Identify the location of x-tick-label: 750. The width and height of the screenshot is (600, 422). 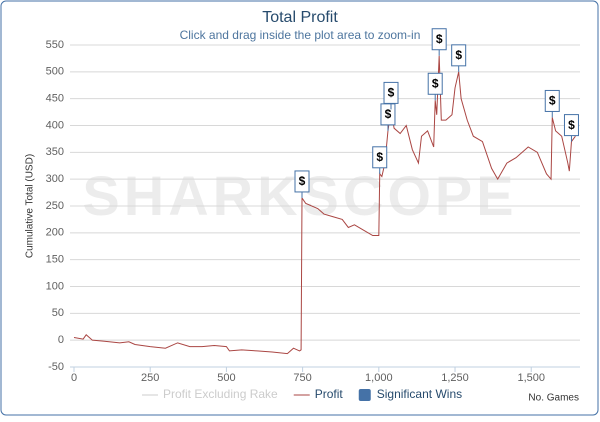
(302, 378).